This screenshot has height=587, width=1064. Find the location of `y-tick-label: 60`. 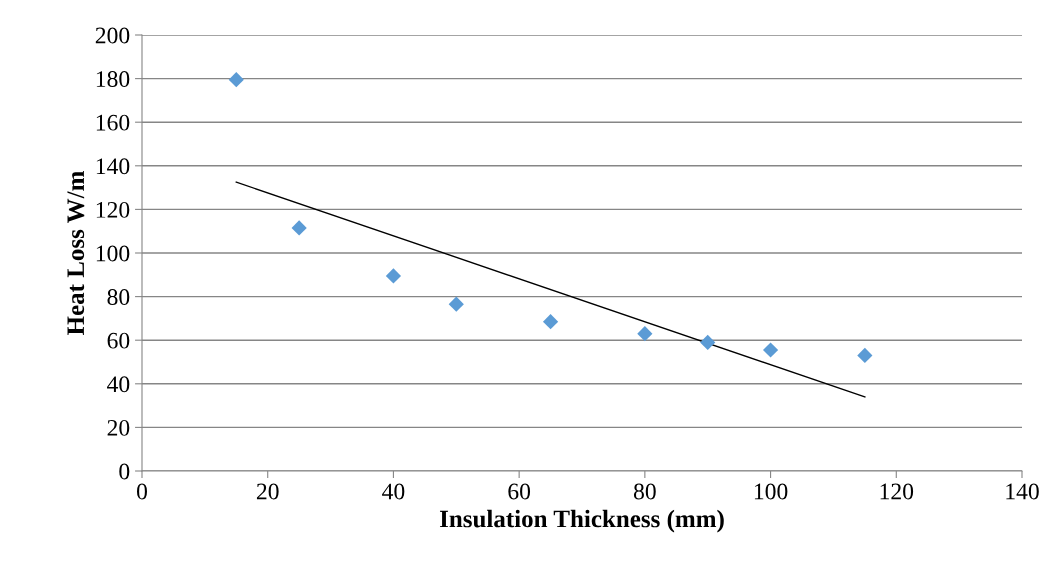

y-tick-label: 60 is located at coordinates (118, 340).